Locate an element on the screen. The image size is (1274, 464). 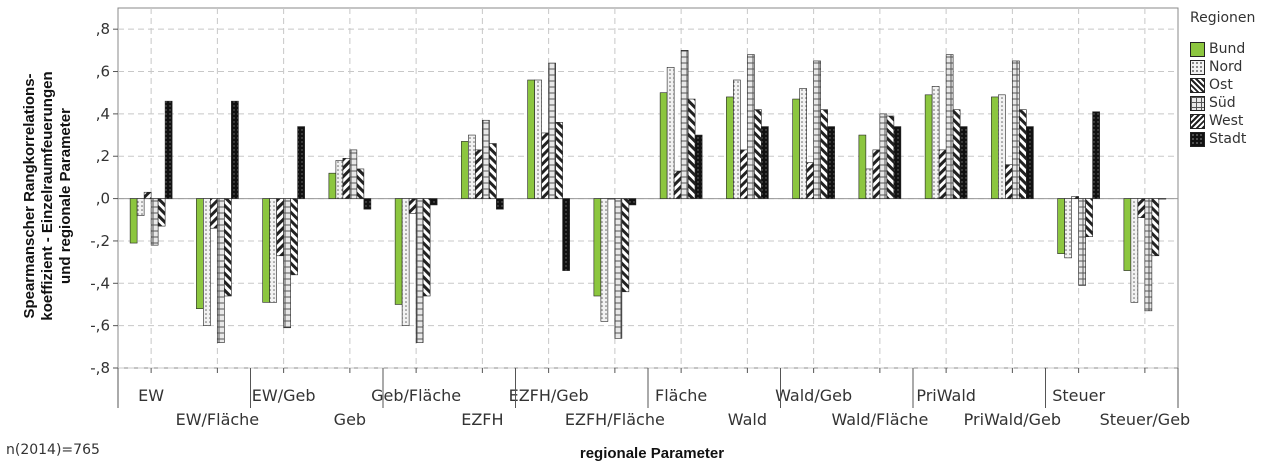
legend: Regionen Bund Nord Ost Süd West Stadt is located at coordinates (1222, 79).